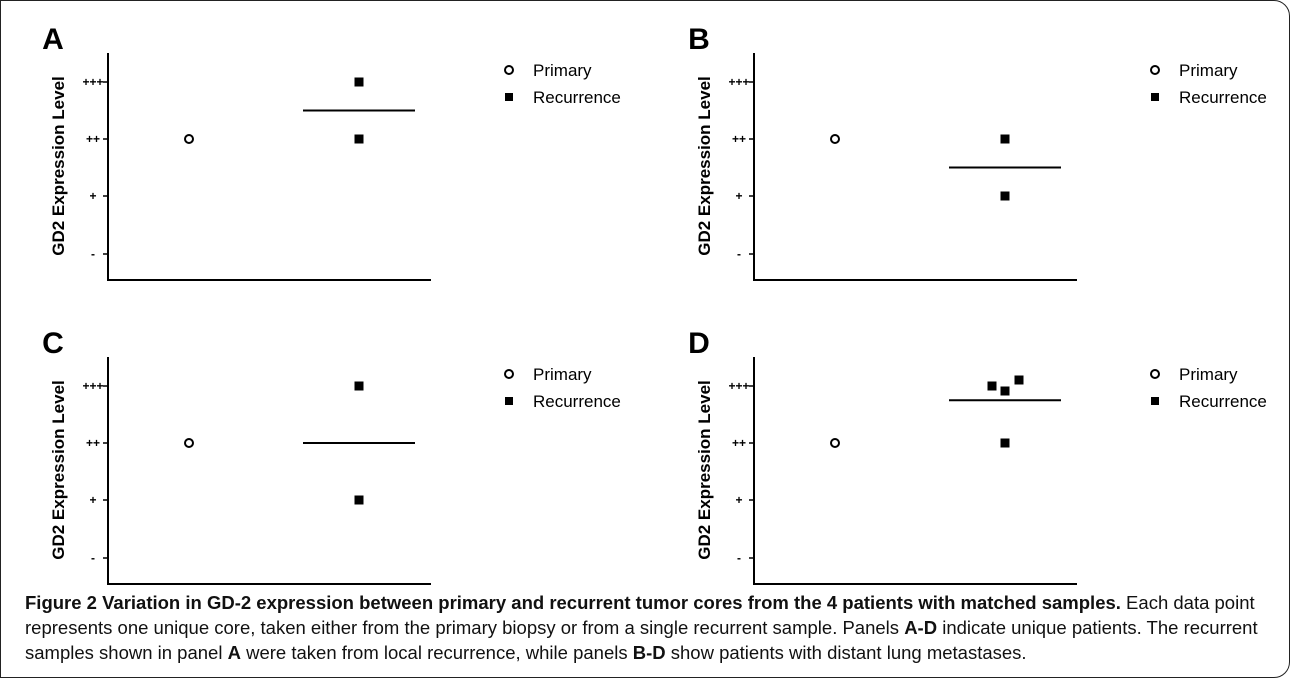  Describe the element at coordinates (562, 70) in the screenshot. I see `panel-a-legend-label: Primary` at that location.